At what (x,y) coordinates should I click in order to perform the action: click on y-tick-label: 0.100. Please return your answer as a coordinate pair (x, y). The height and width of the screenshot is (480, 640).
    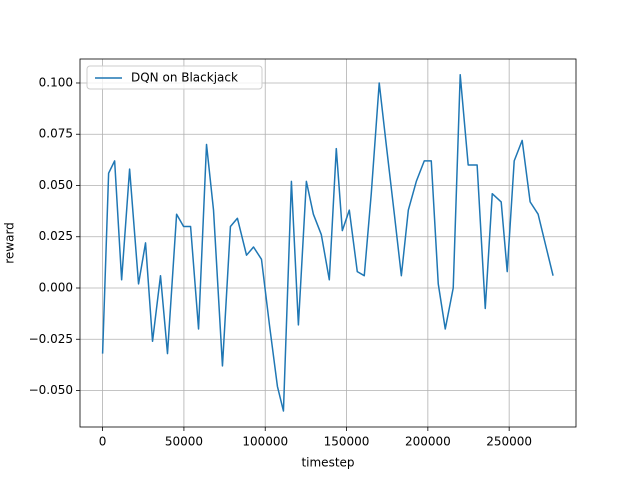
    Looking at the image, I should click on (56, 82).